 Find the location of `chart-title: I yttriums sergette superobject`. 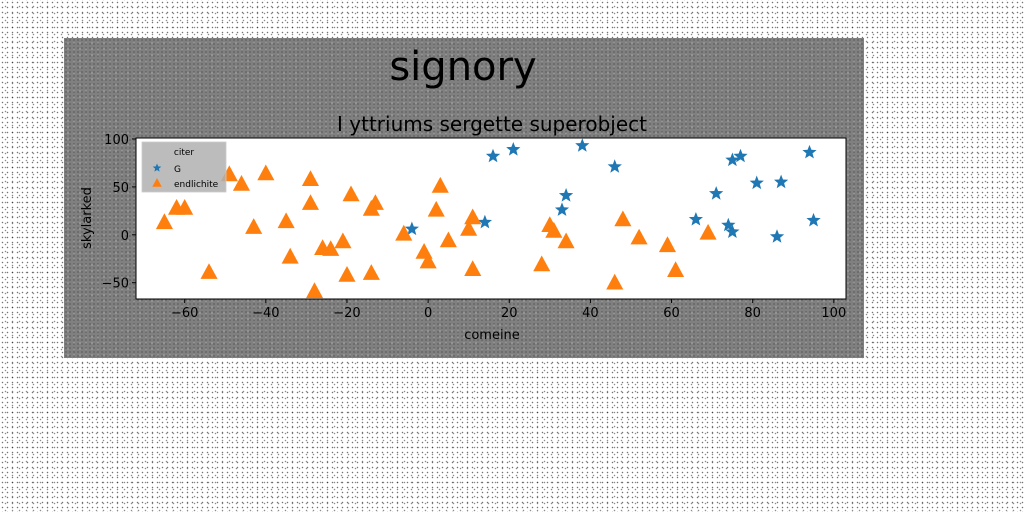

chart-title: I yttriums sergette superobject is located at coordinates (492, 124).